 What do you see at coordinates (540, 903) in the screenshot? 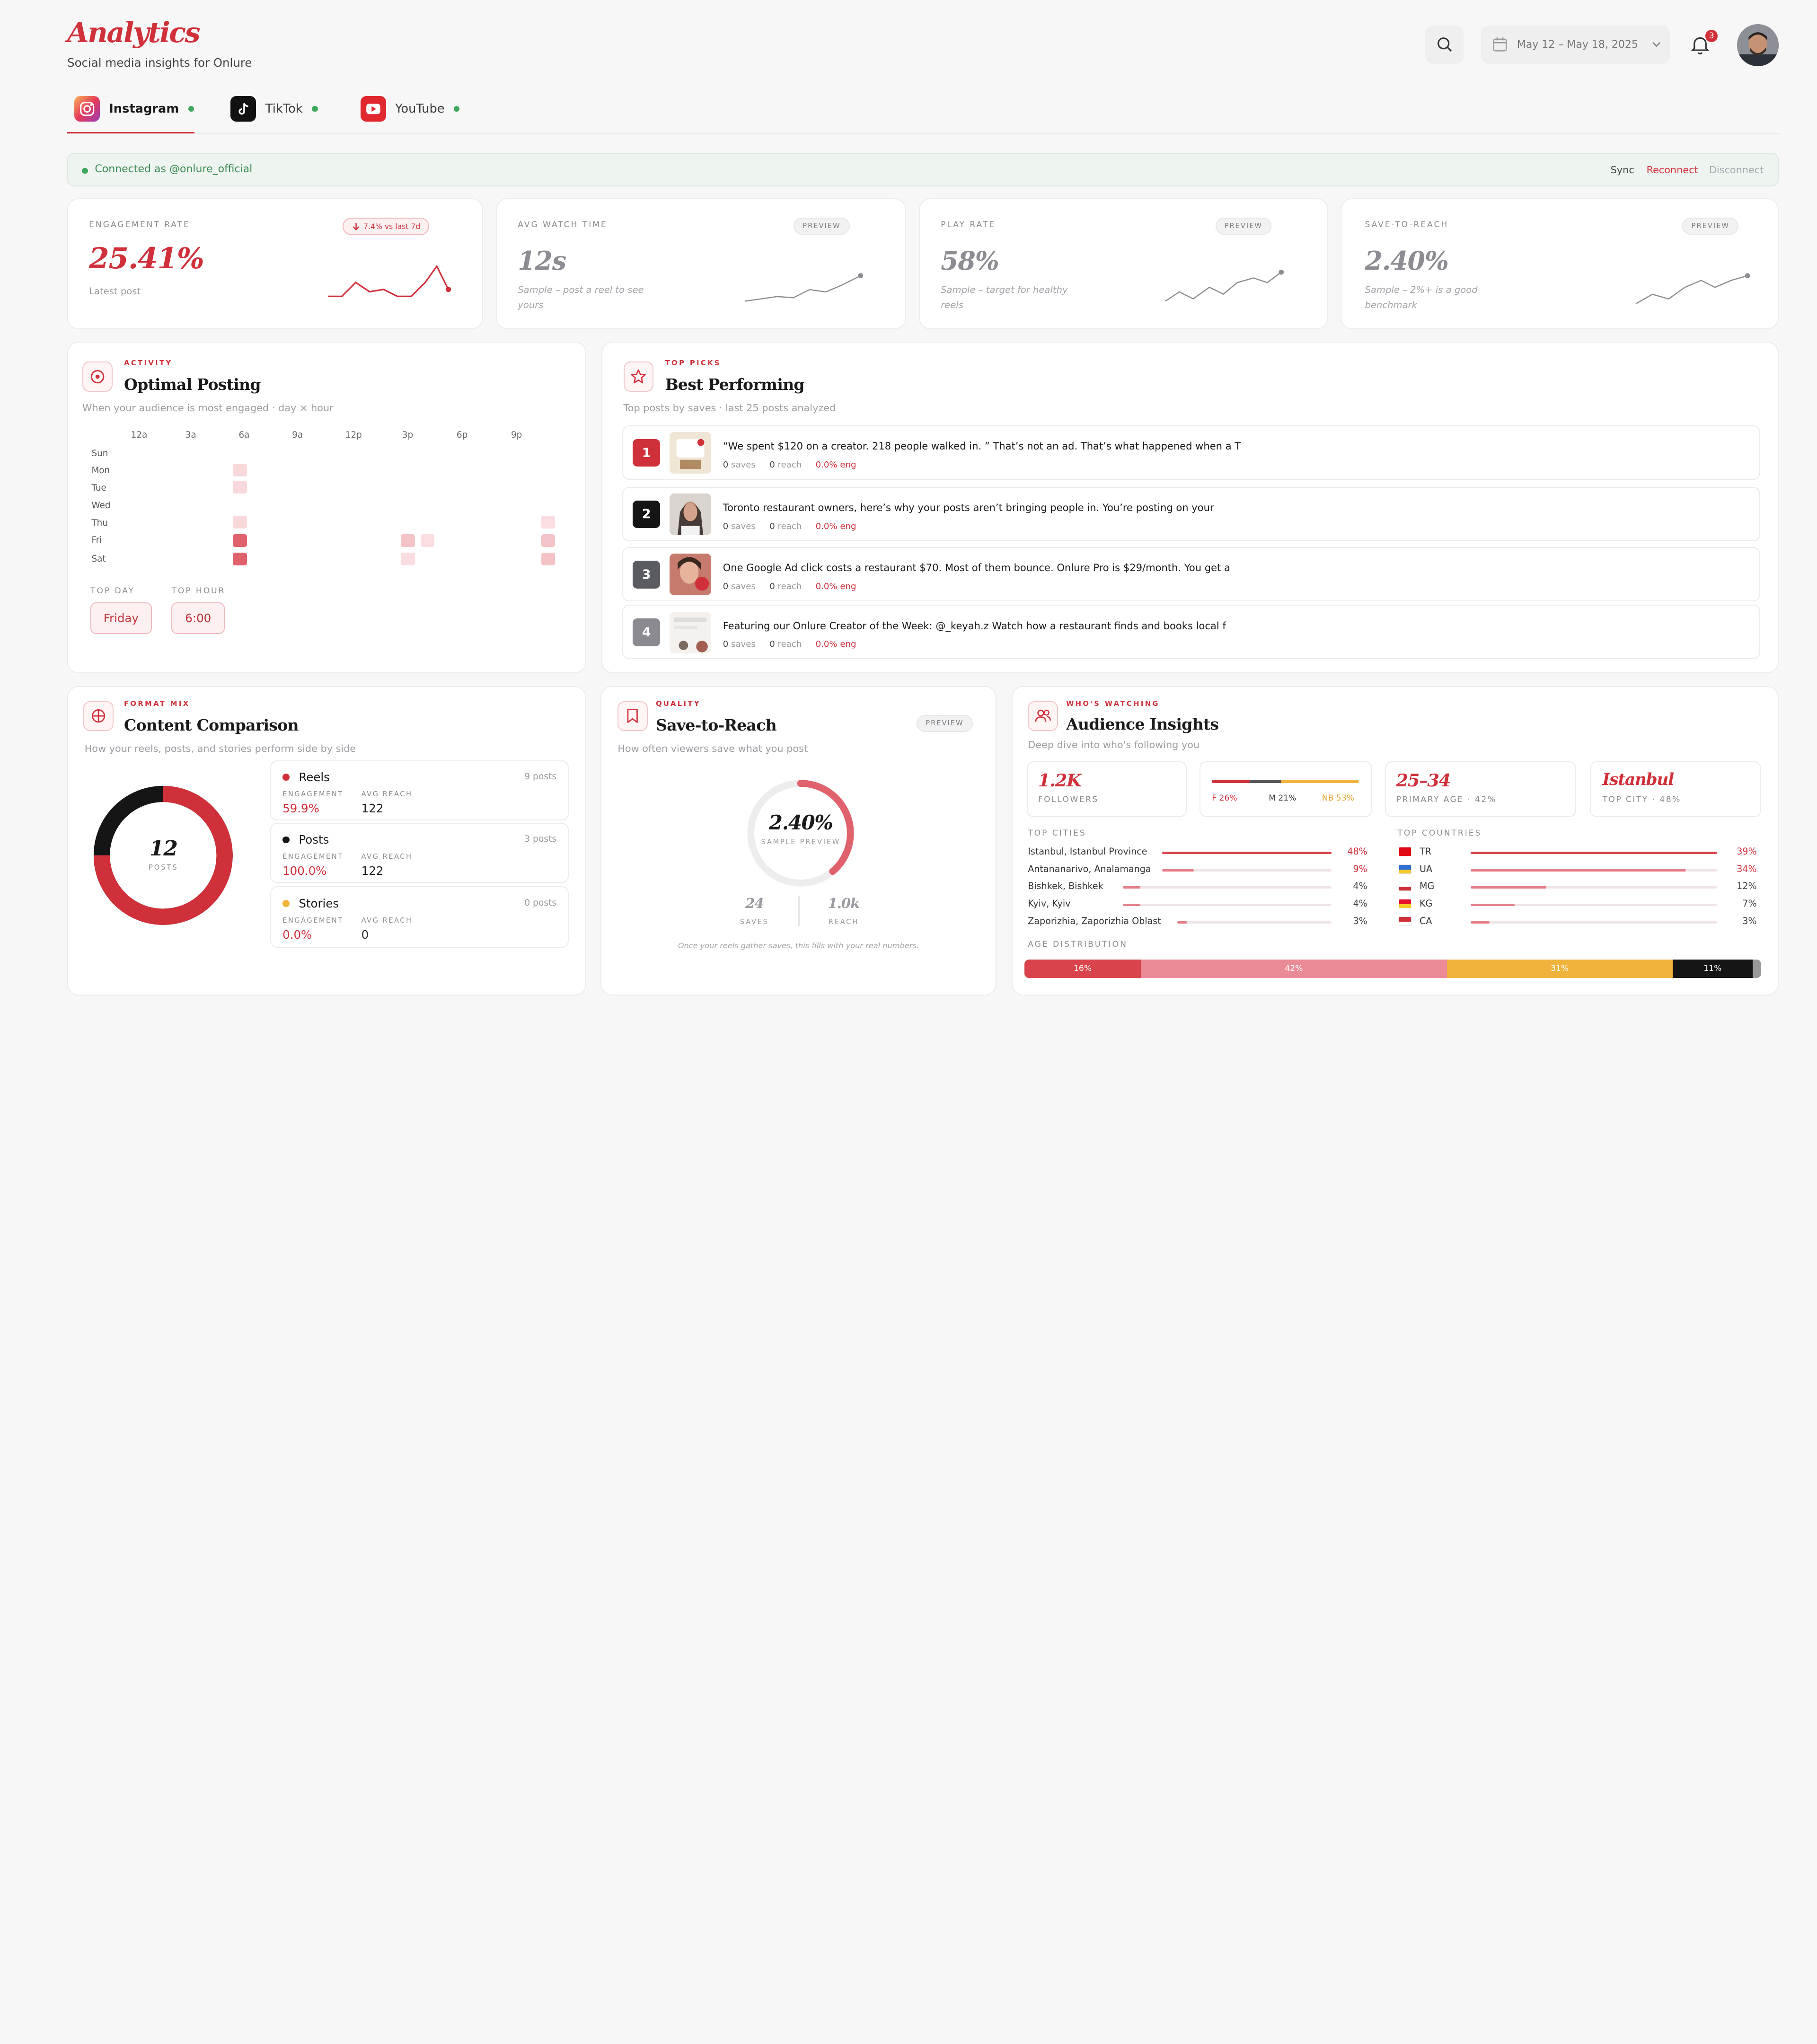
I see `format-count: 0 posts` at bounding box center [540, 903].